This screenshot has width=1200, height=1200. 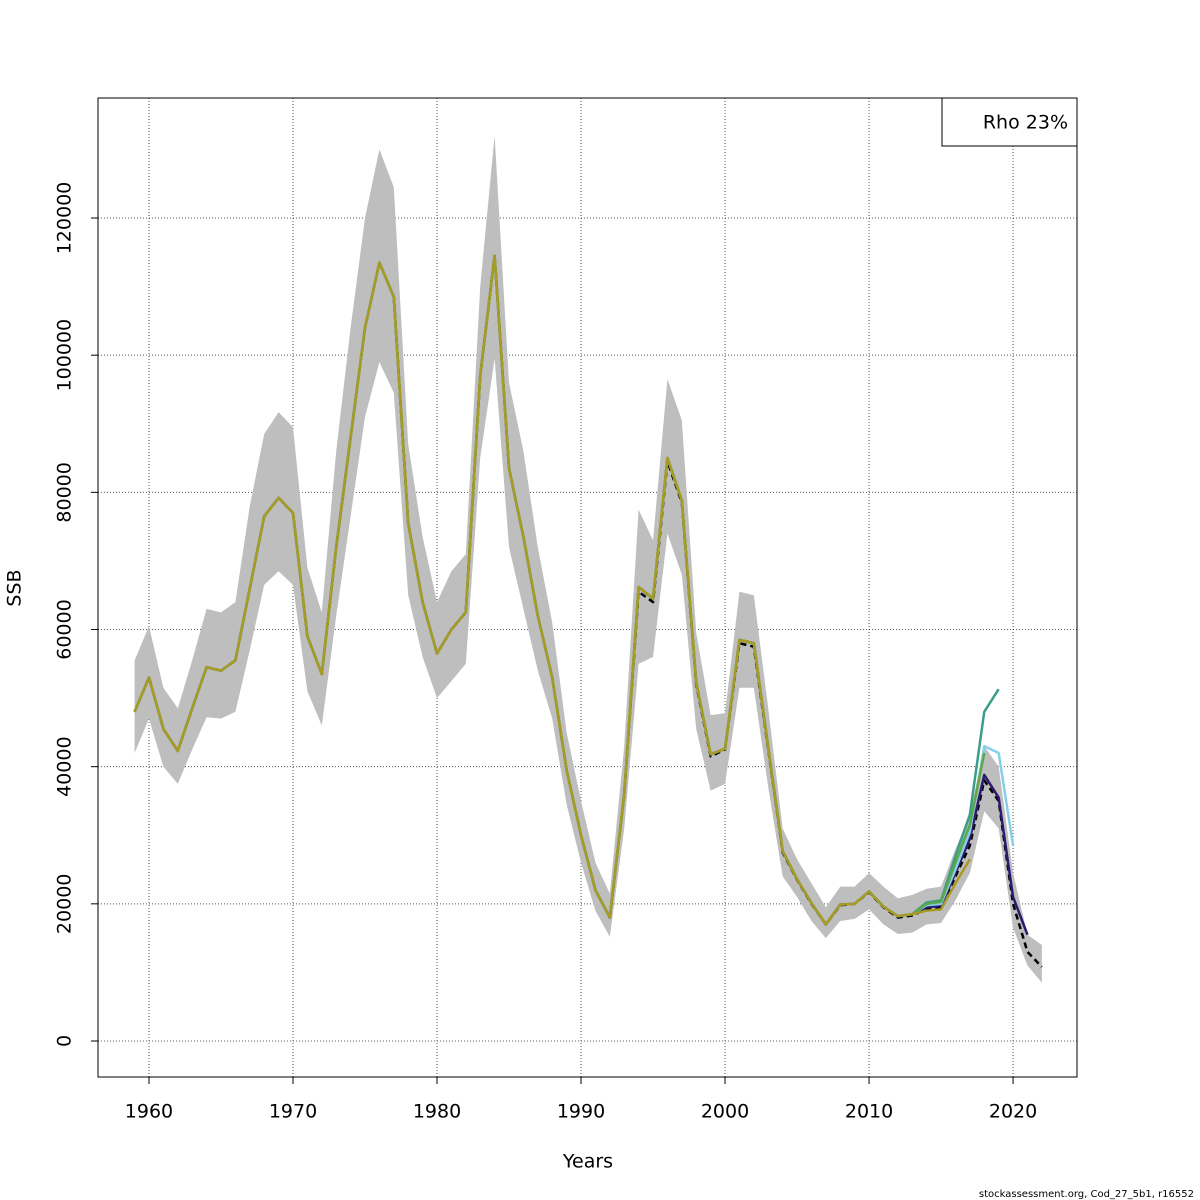 What do you see at coordinates (65, 355) in the screenshot?
I see `y-tick-label: 100000` at bounding box center [65, 355].